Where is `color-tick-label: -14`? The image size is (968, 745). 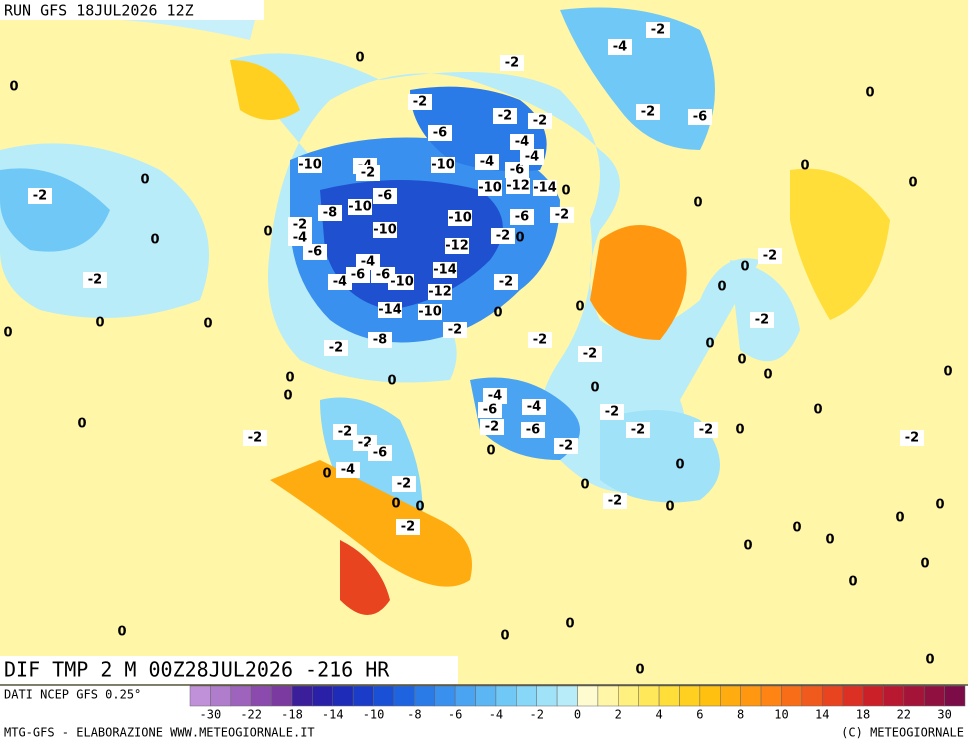 color-tick-label: -14 is located at coordinates (333, 715).